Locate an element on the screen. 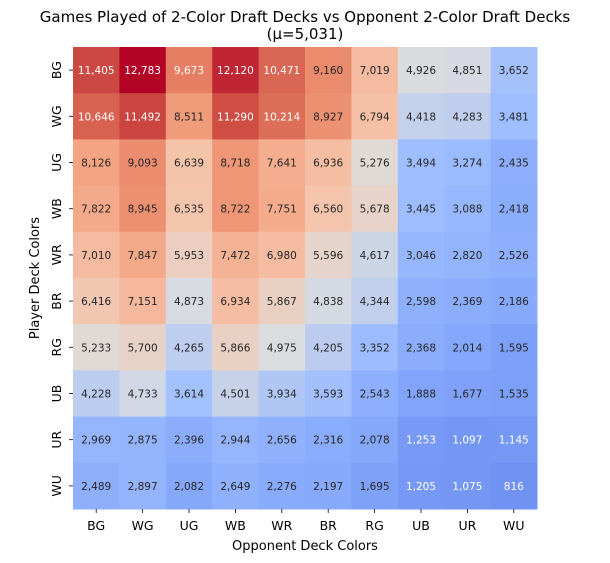 The width and height of the screenshot is (610, 563). cell-value-label: 9,673 is located at coordinates (189, 71).